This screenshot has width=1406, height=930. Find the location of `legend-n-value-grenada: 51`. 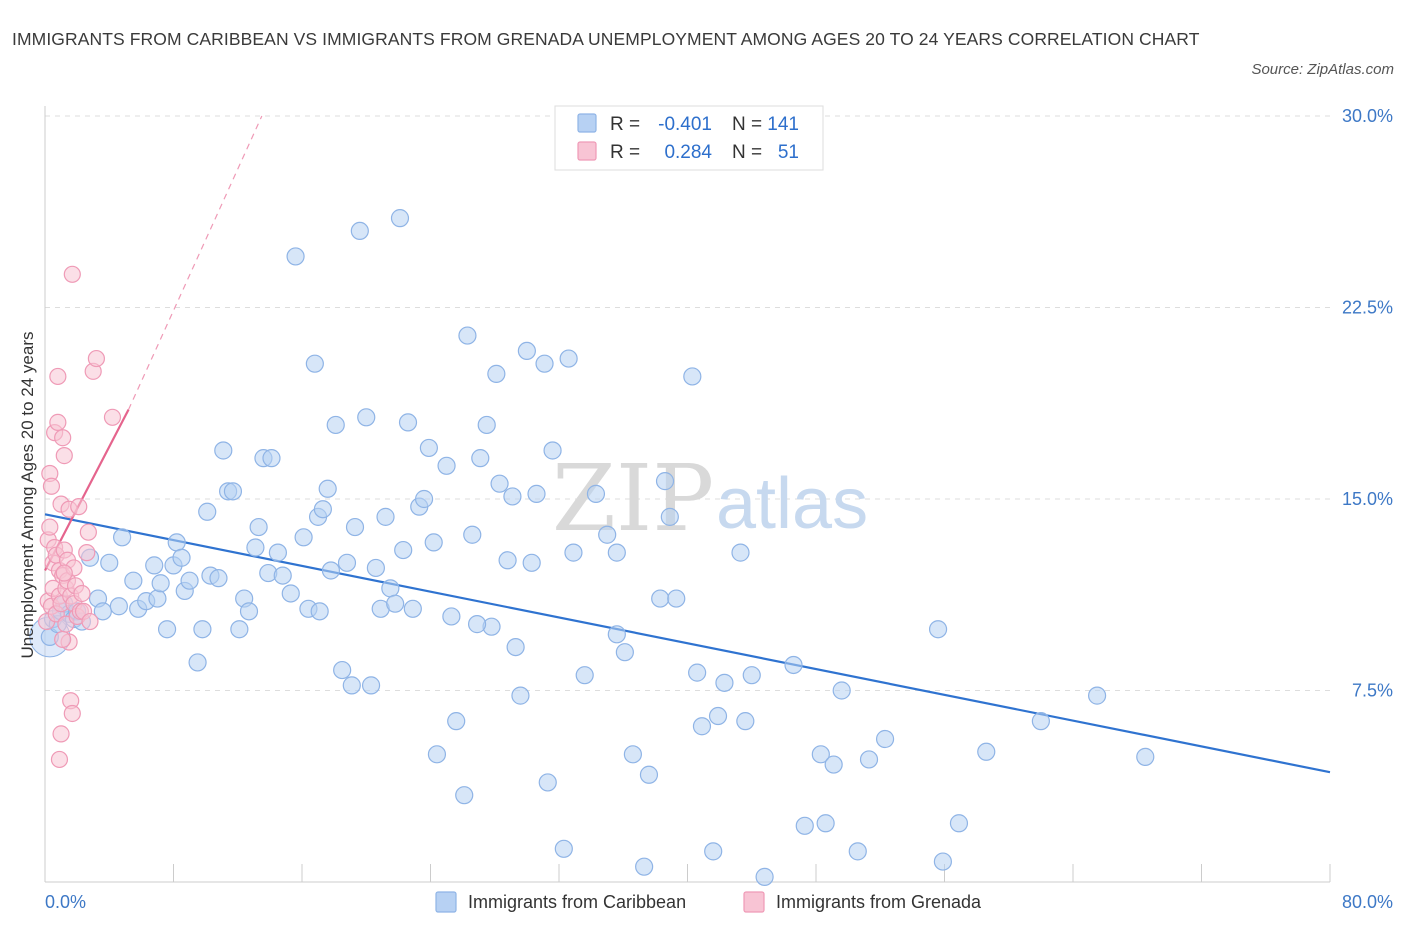

legend-n-value-grenada: 51 is located at coordinates (788, 152).